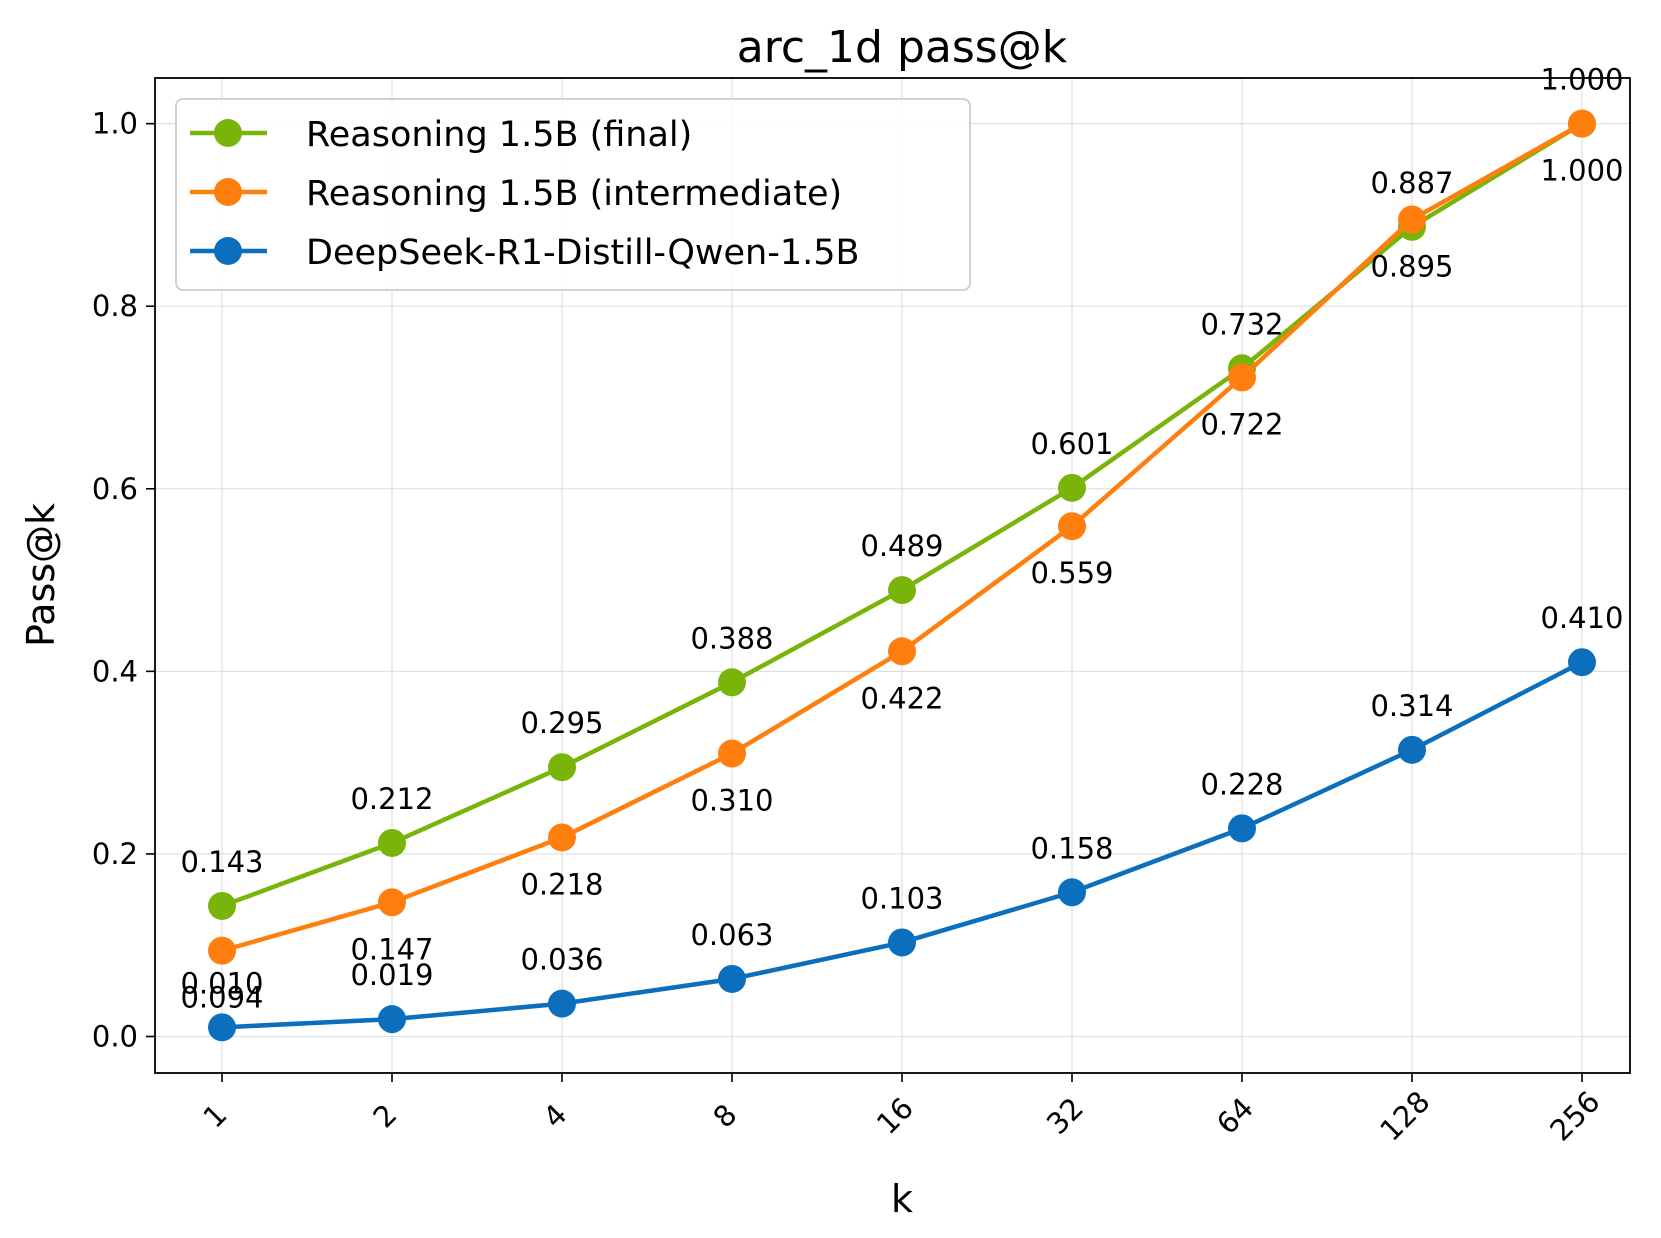 This screenshot has height=1238, width=1661. I want to click on legend-item-2: Reasoning 1.5B (intermediate), so click(516, 194).